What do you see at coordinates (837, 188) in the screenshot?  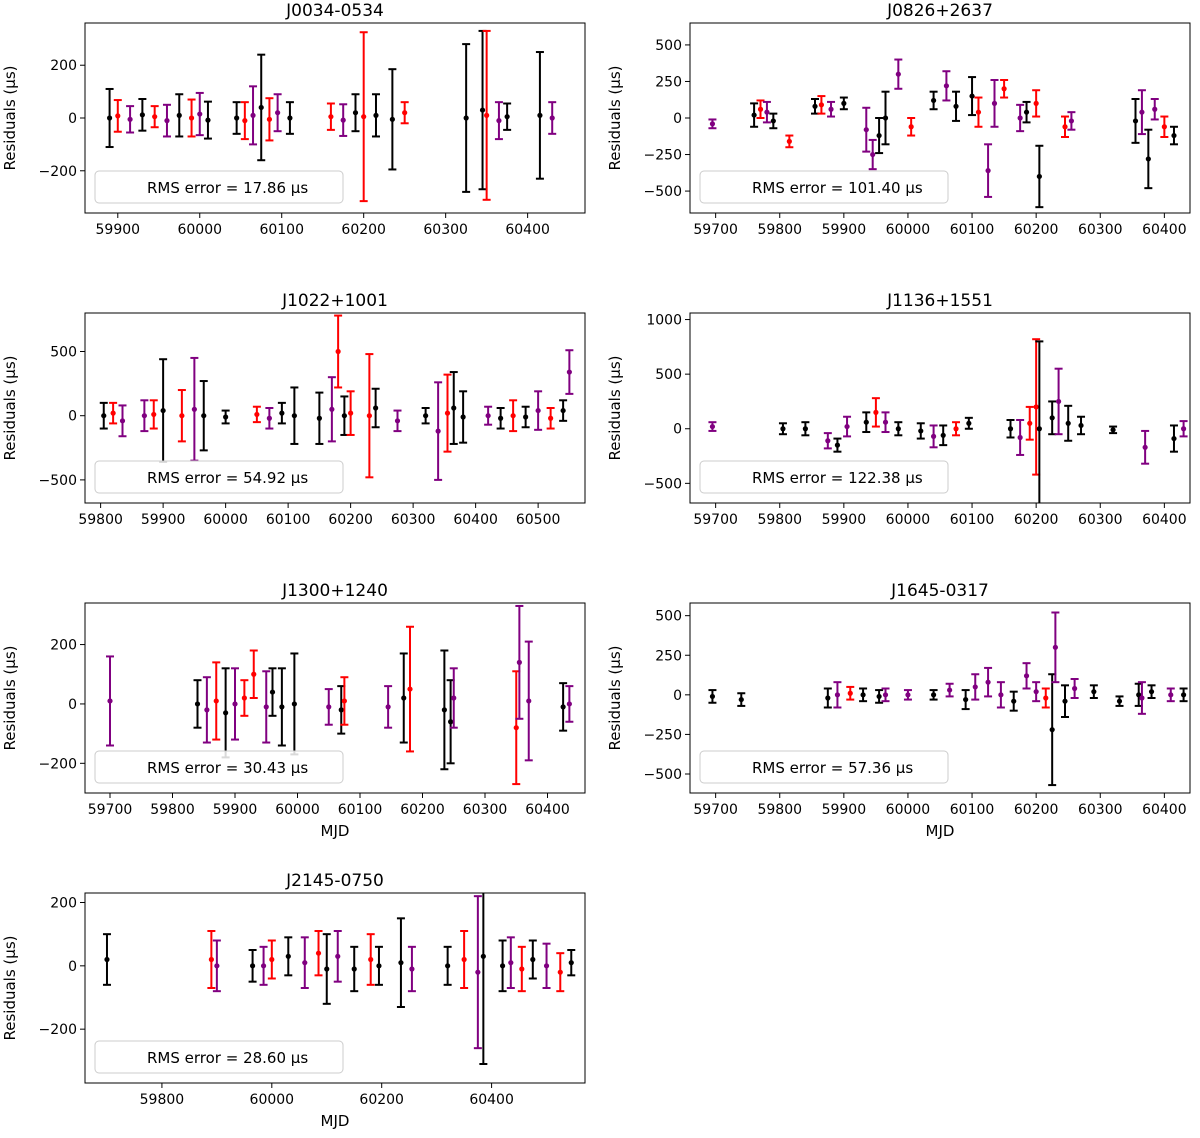 I see `rms-legend-label: RMS error = 101.40 μs` at bounding box center [837, 188].